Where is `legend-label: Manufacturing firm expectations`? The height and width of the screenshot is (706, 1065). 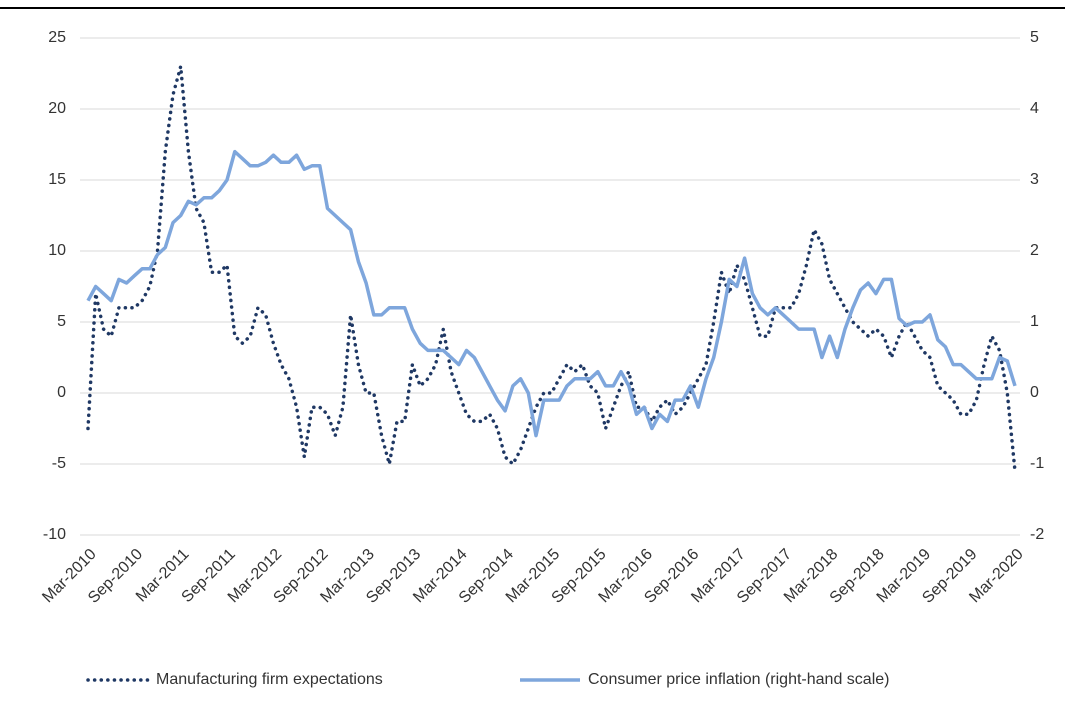
legend-label: Manufacturing firm expectations is located at coordinates (269, 679).